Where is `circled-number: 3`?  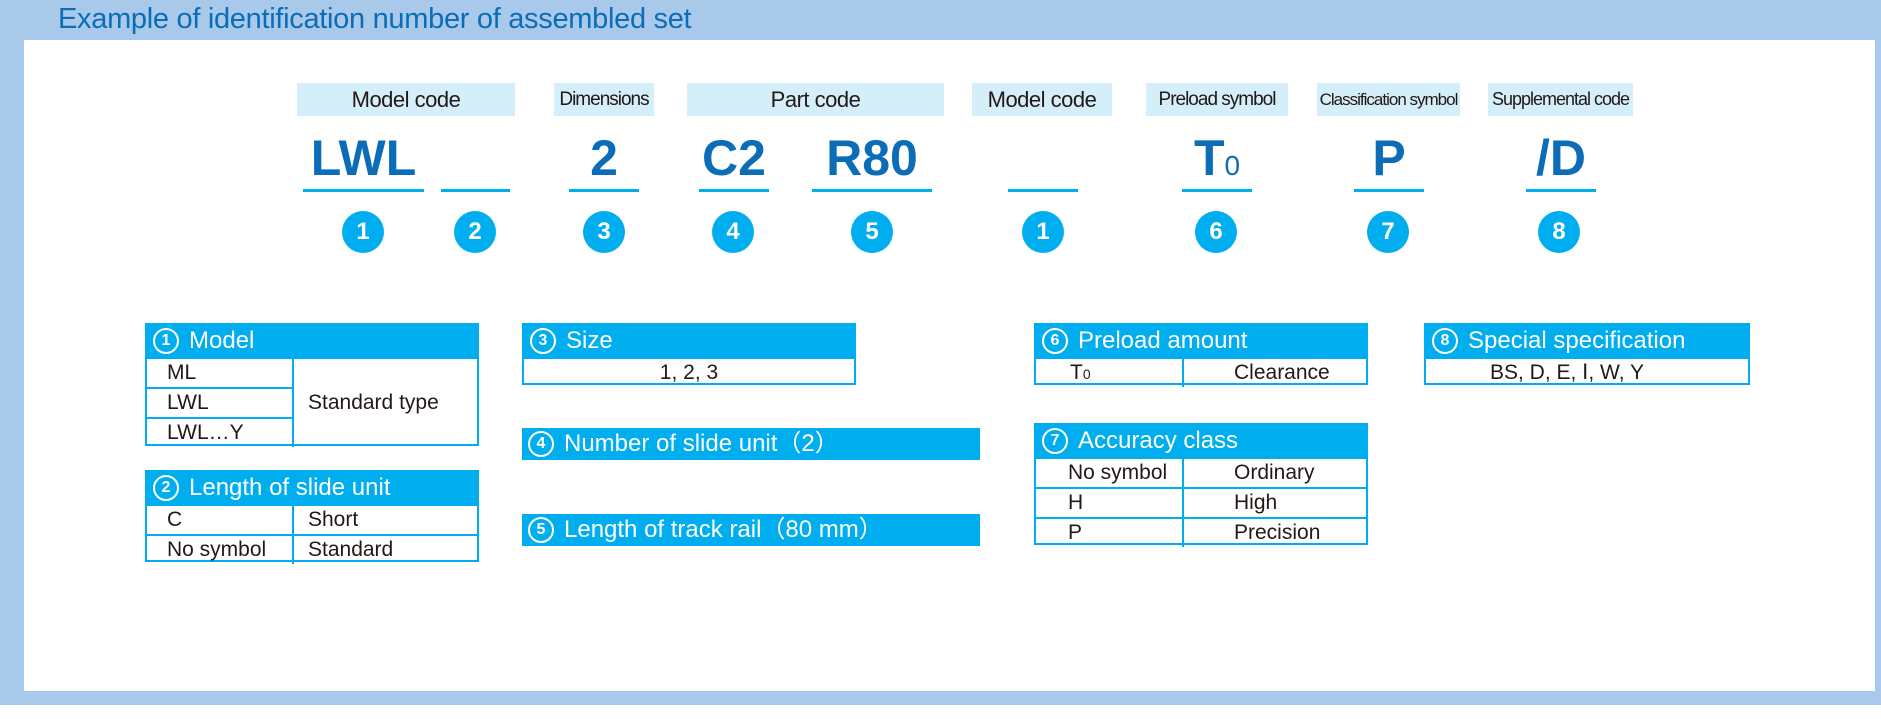
circled-number: 3 is located at coordinates (543, 341).